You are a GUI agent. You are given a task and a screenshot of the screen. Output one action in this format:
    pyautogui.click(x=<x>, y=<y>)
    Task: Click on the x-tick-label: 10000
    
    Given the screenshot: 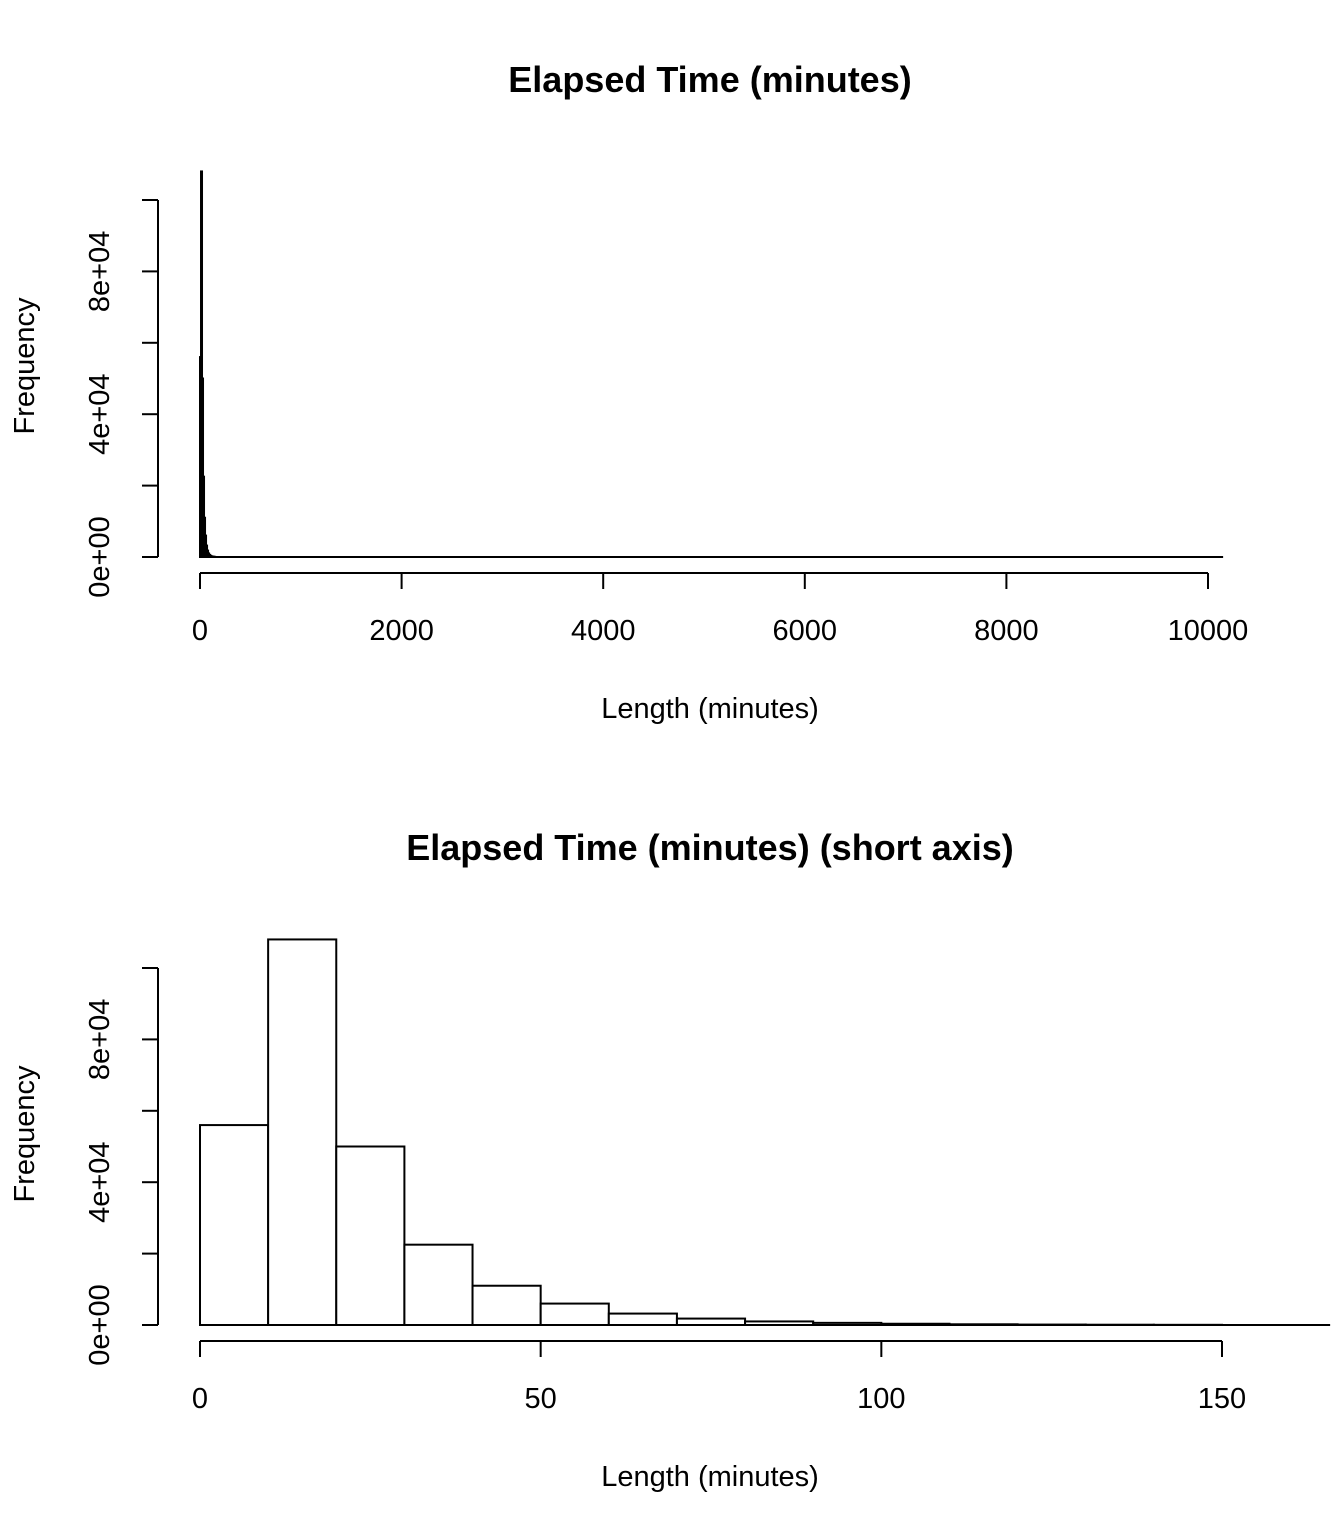 What is the action you would take?
    pyautogui.click(x=1208, y=631)
    